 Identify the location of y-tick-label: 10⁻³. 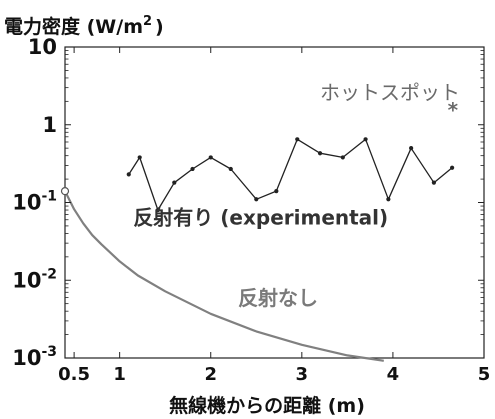
(34, 357).